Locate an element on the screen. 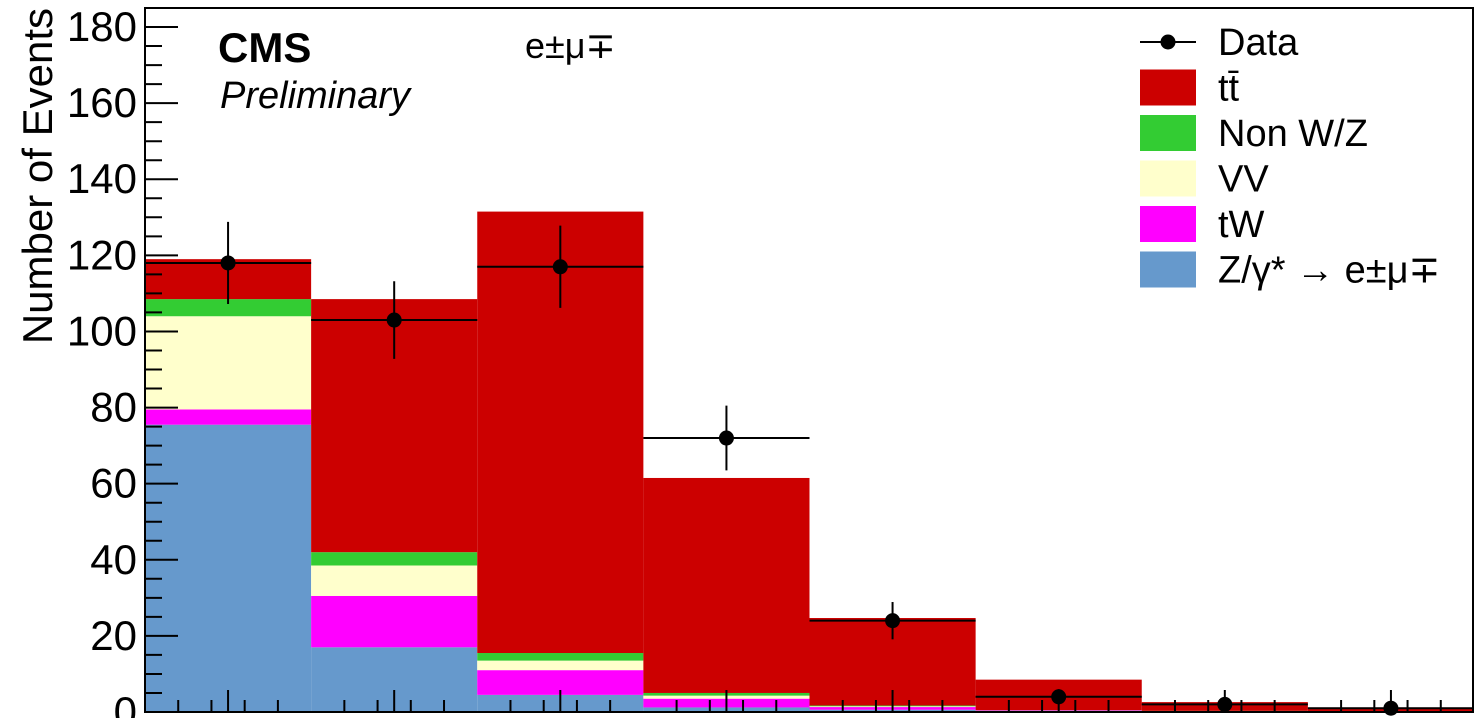  y-tick-label: 40 is located at coordinates (113, 559).